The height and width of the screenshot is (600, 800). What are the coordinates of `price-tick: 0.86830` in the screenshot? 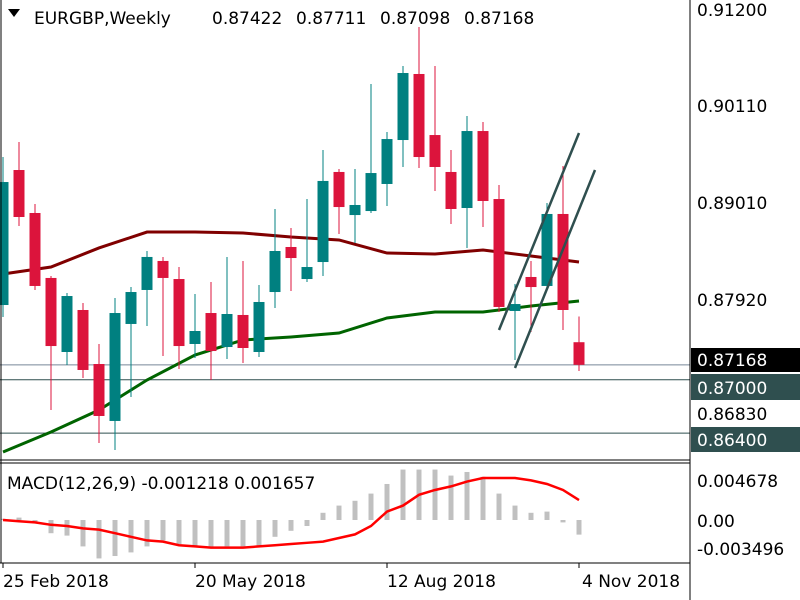 It's located at (732, 415).